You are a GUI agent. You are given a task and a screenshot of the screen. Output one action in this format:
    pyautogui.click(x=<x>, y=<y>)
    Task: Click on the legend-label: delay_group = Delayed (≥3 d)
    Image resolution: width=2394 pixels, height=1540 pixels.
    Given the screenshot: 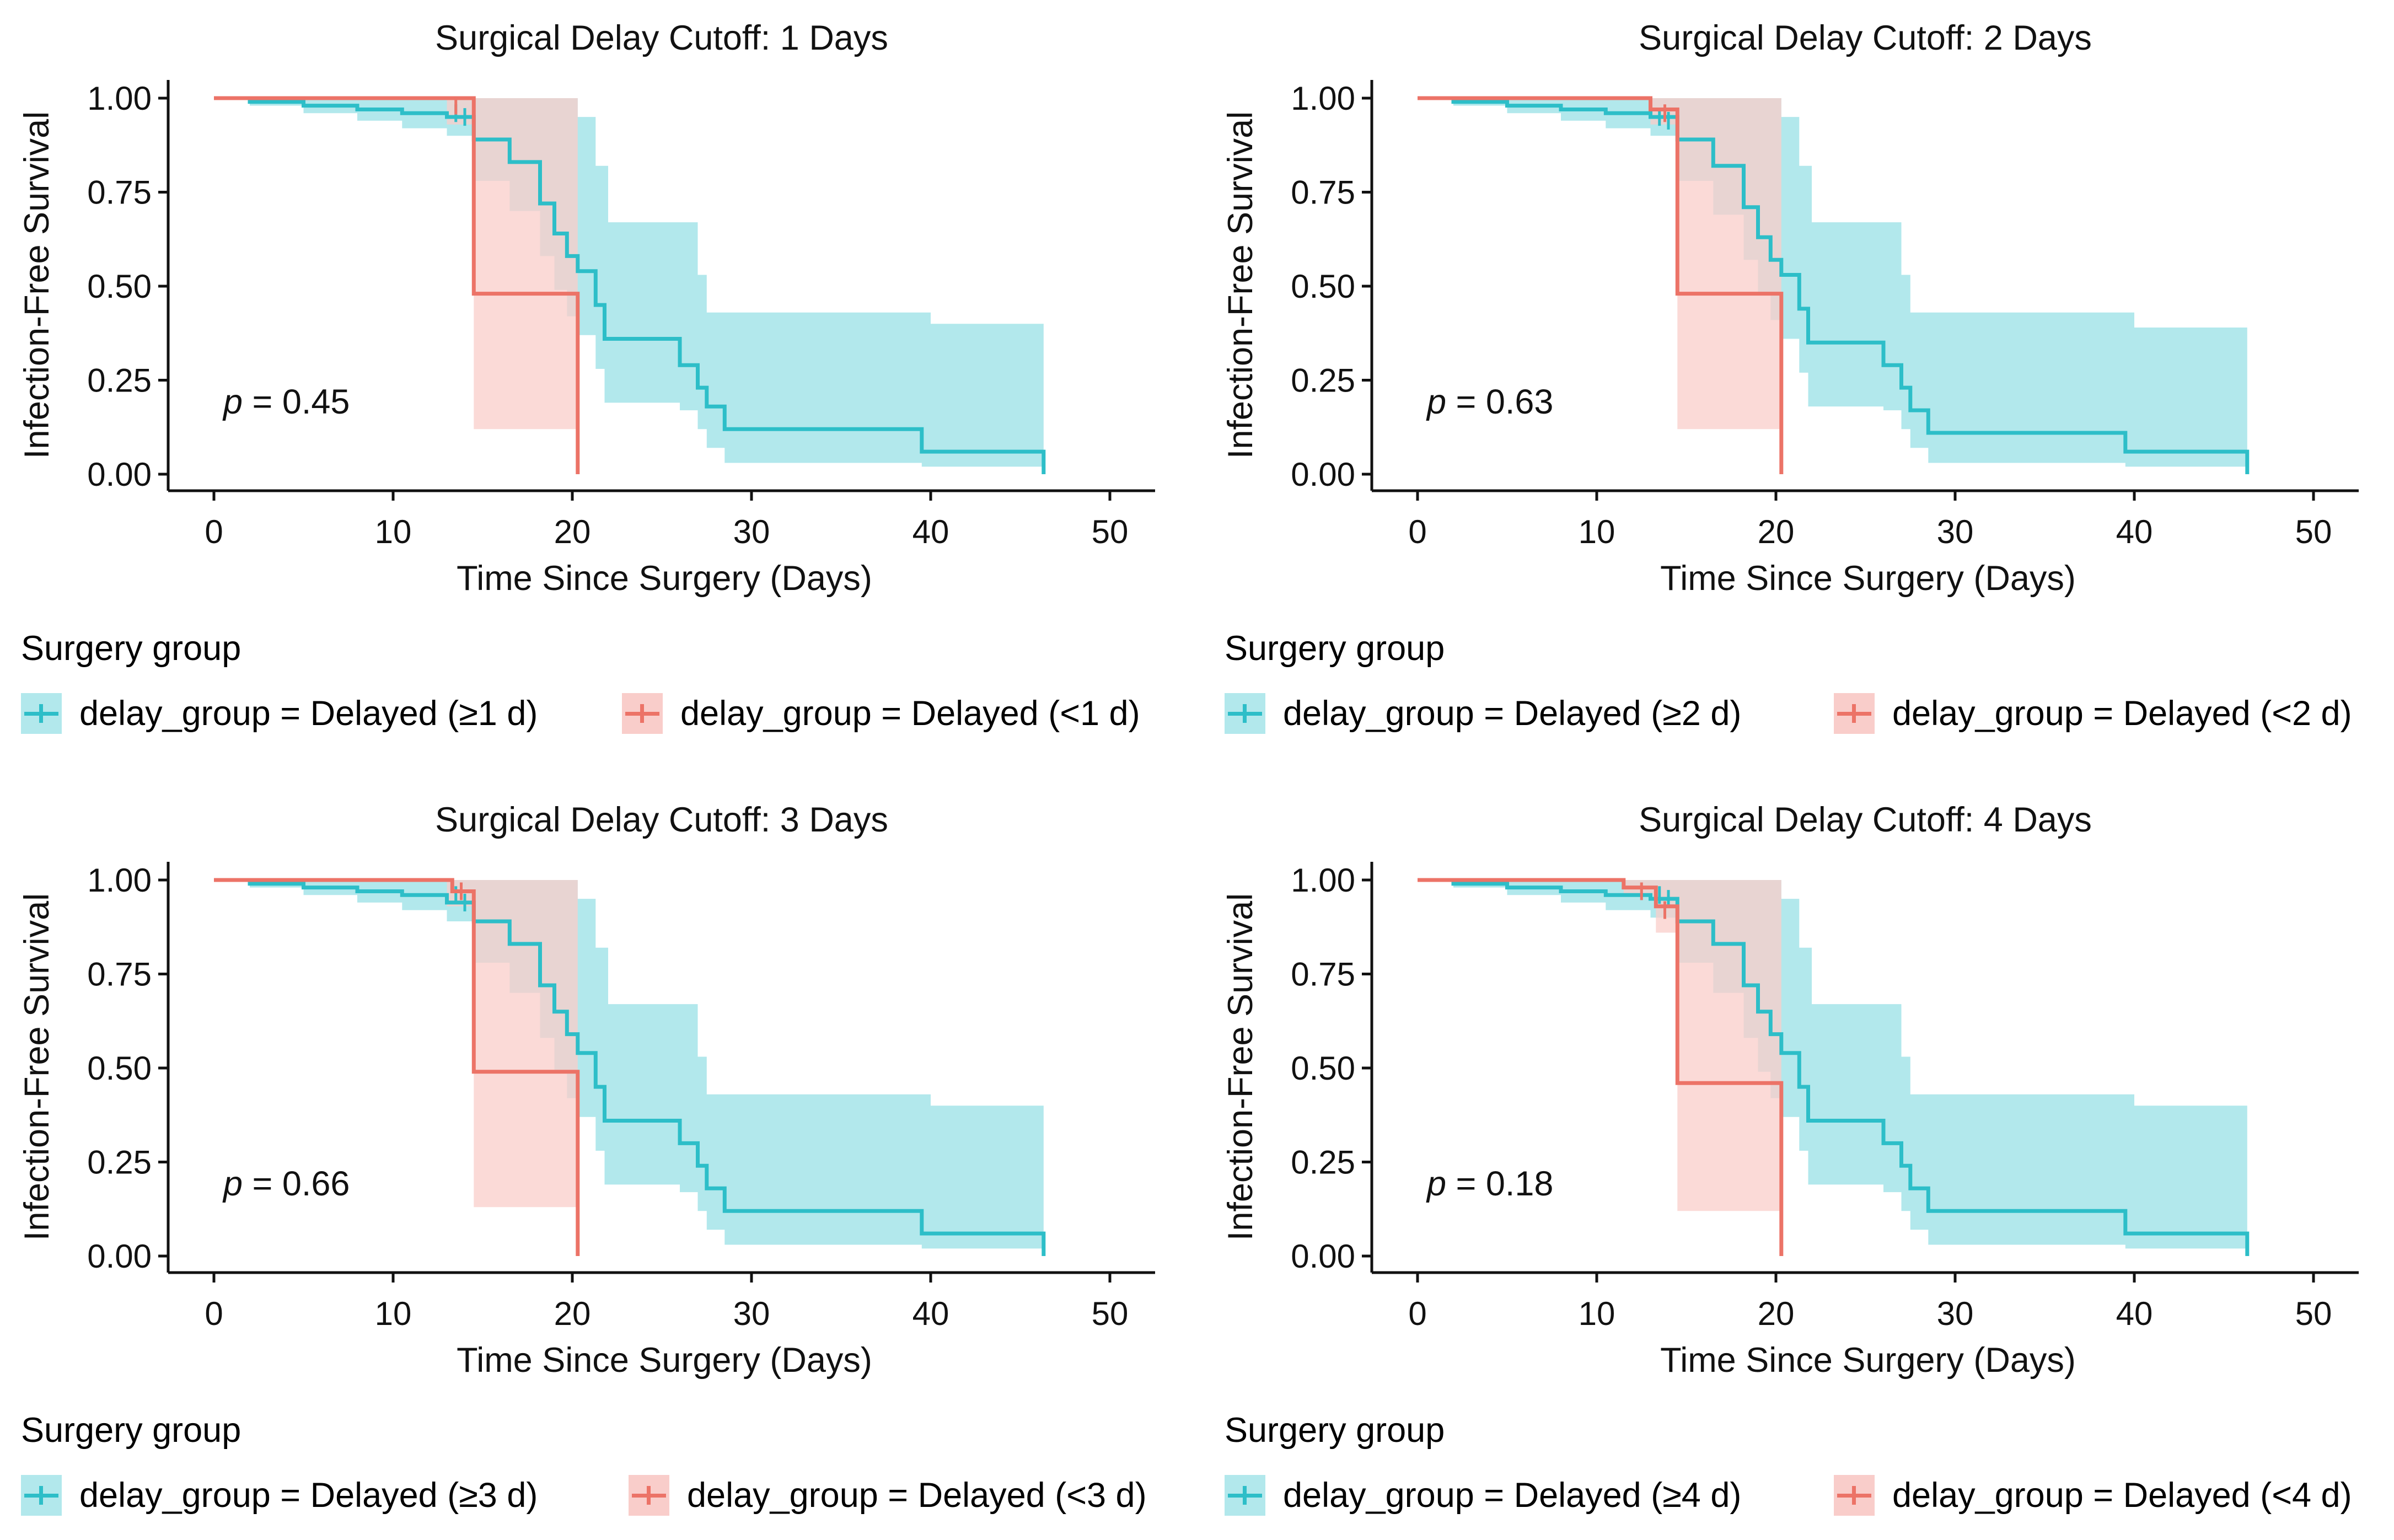 What is the action you would take?
    pyautogui.click(x=308, y=1495)
    